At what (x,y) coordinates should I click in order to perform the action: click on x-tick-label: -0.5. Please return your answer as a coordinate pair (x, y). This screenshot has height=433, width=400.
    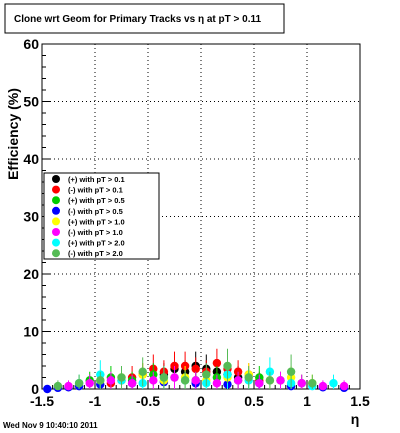
    Looking at the image, I should click on (148, 401).